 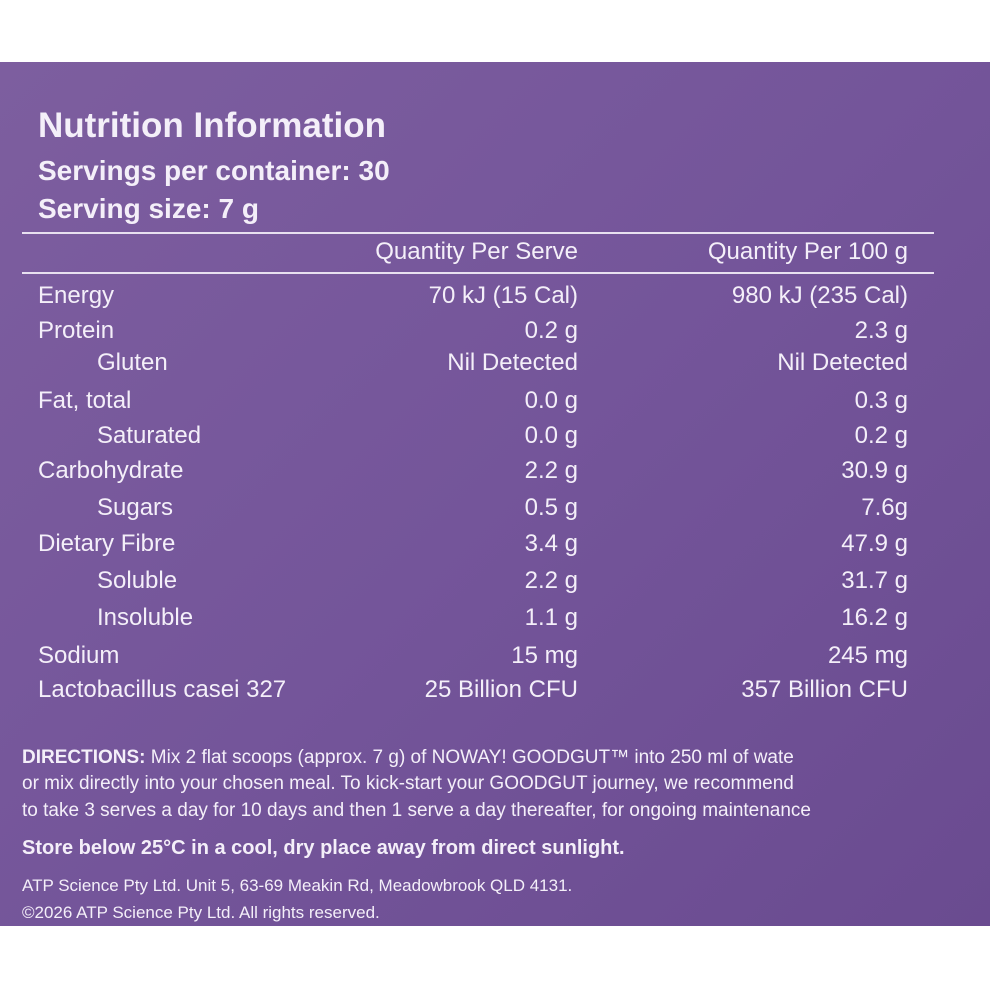 What do you see at coordinates (79, 655) in the screenshot?
I see `nutrient-name: Sodium` at bounding box center [79, 655].